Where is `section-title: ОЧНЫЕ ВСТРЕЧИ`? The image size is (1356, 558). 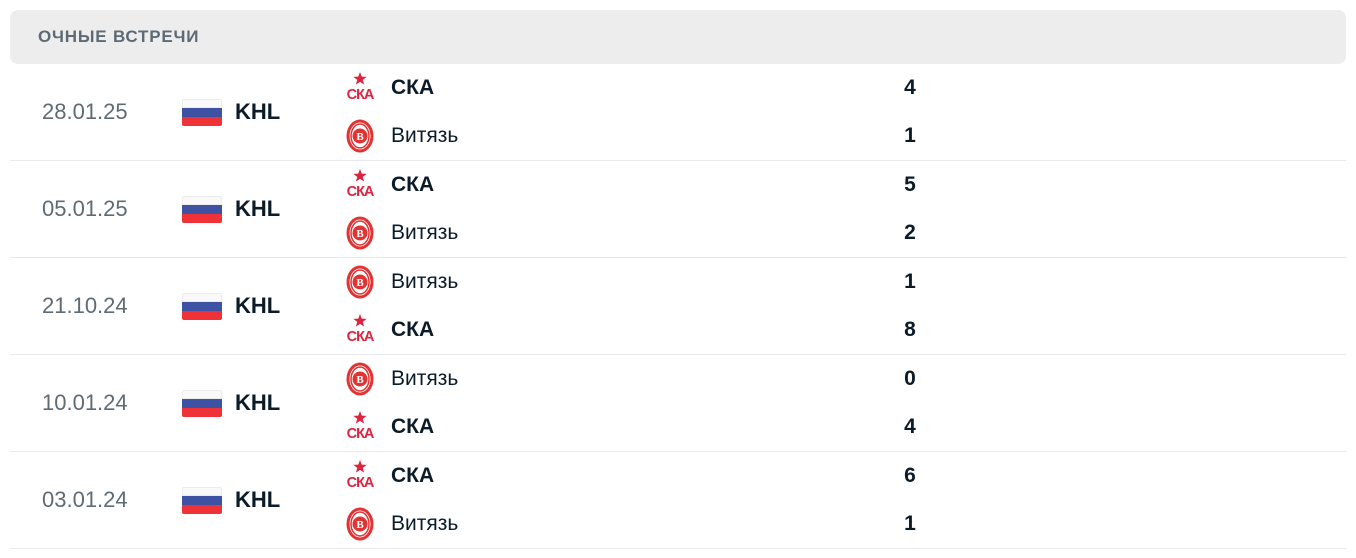 section-title: ОЧНЫЕ ВСТРЕЧИ is located at coordinates (119, 36).